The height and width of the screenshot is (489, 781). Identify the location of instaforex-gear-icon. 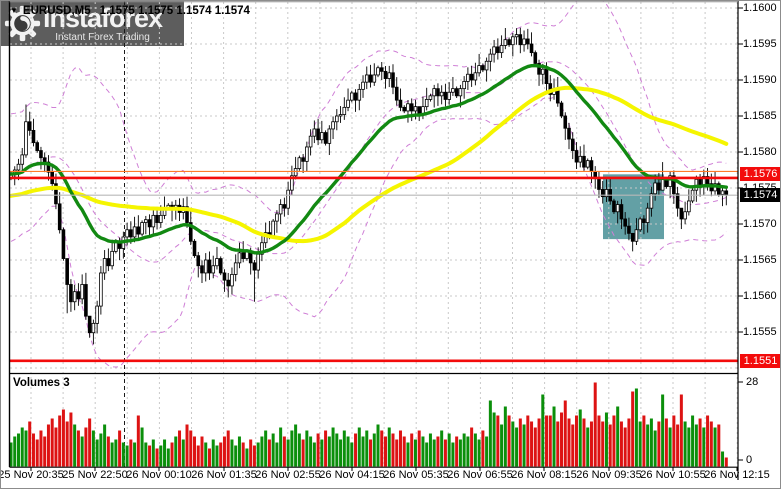
(22, 23).